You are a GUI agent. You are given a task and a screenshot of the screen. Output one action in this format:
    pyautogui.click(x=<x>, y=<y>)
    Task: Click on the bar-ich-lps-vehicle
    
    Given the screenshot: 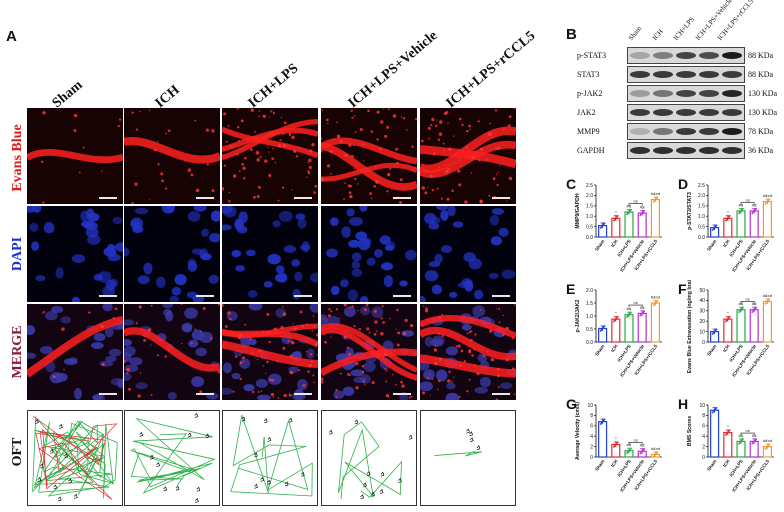 What is the action you would take?
    pyautogui.click(x=754, y=224)
    